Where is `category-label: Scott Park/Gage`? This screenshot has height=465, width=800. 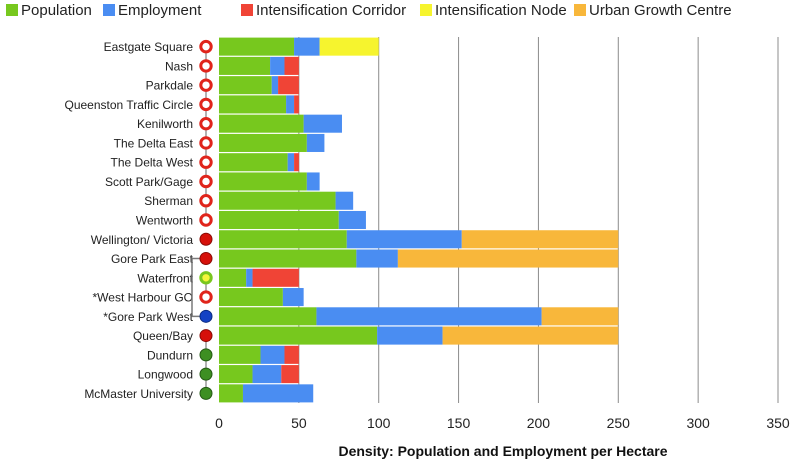 category-label: Scott Park/Gage is located at coordinates (149, 182).